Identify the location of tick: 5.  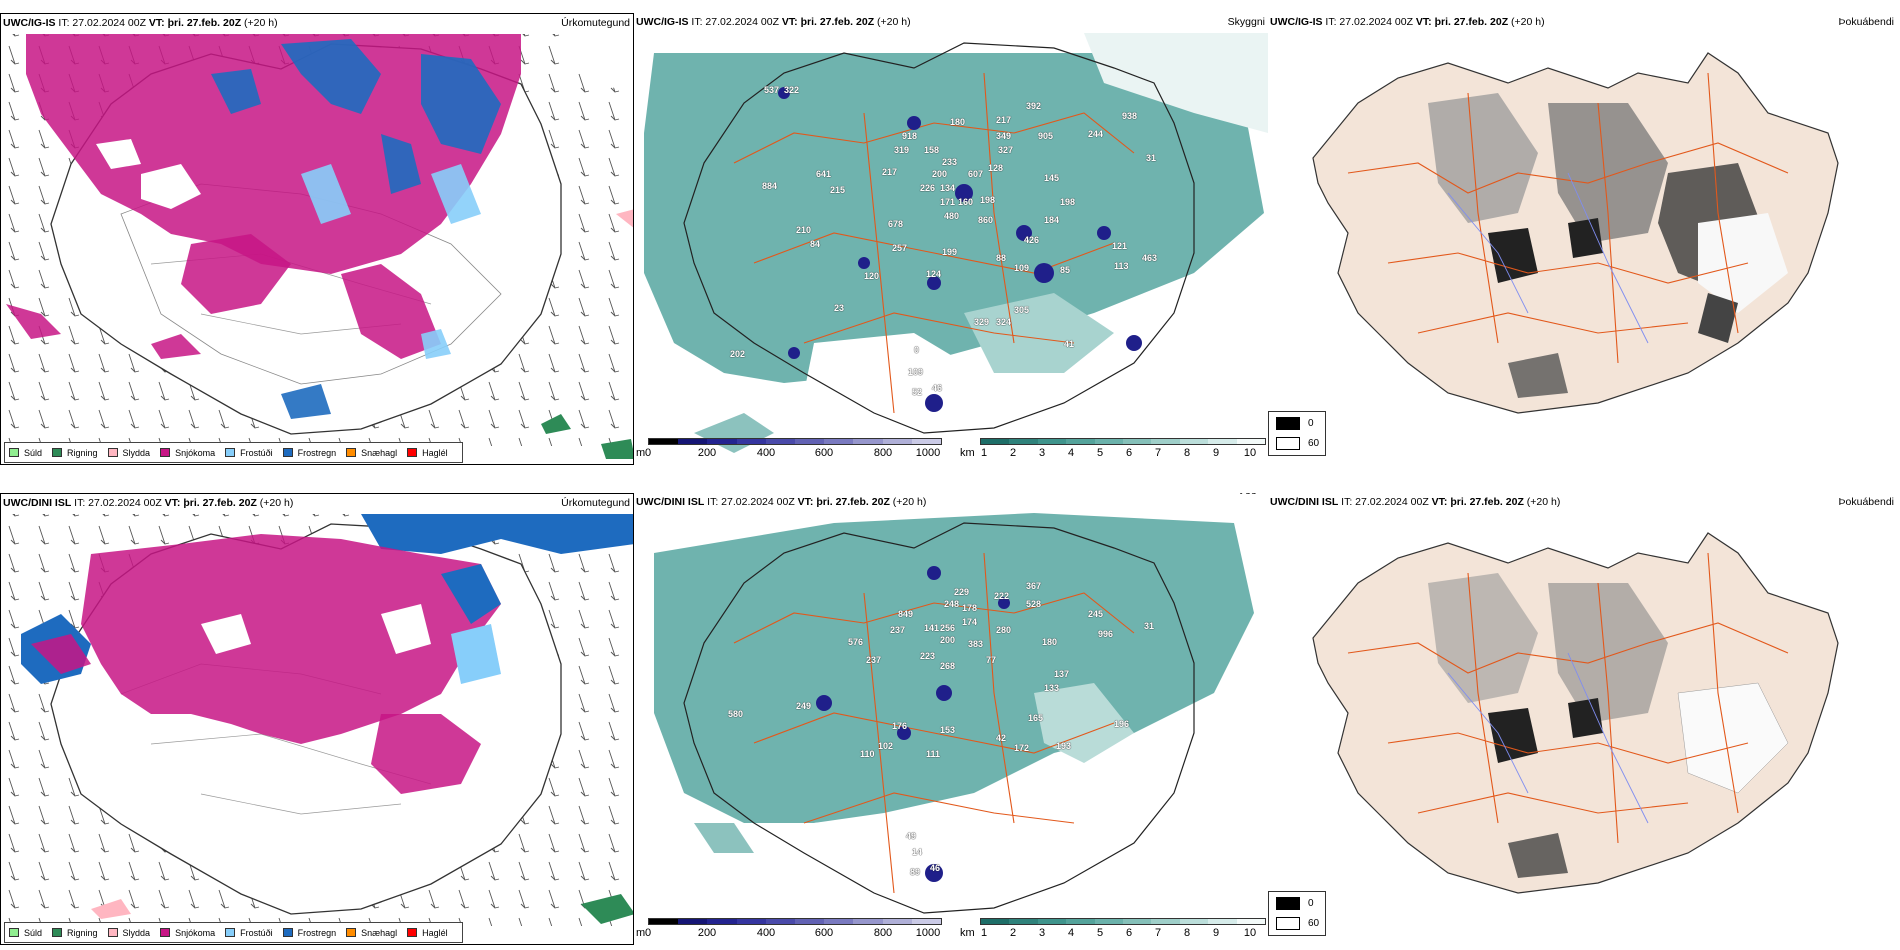
(1100, 933).